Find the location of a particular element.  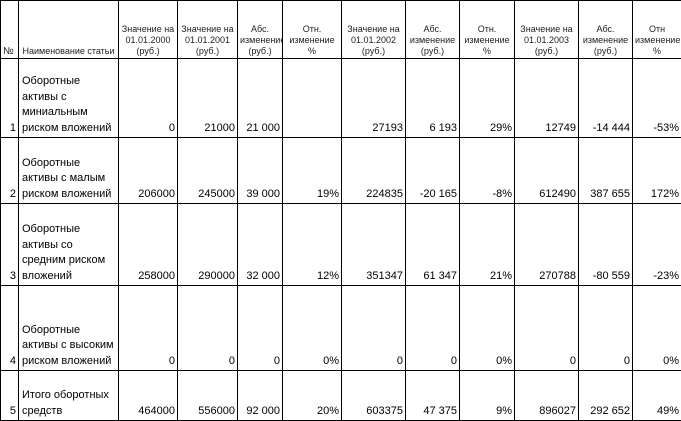

cell: 12% is located at coordinates (312, 245).